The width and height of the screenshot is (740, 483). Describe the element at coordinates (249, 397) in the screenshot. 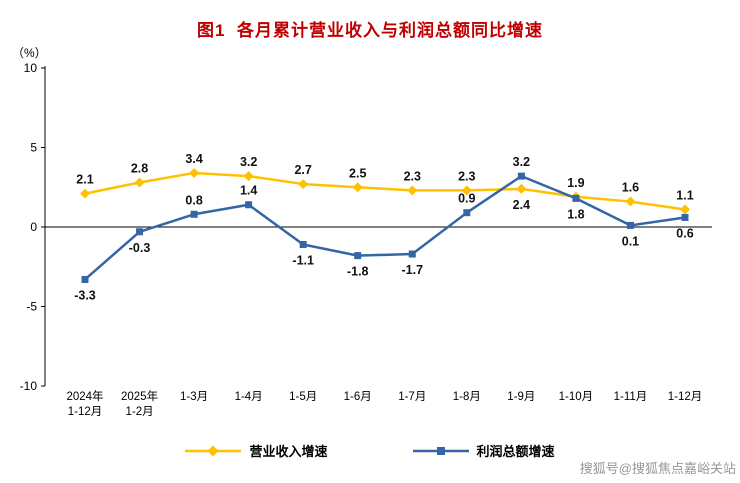

I see `x-axis-label: 1-4月` at that location.